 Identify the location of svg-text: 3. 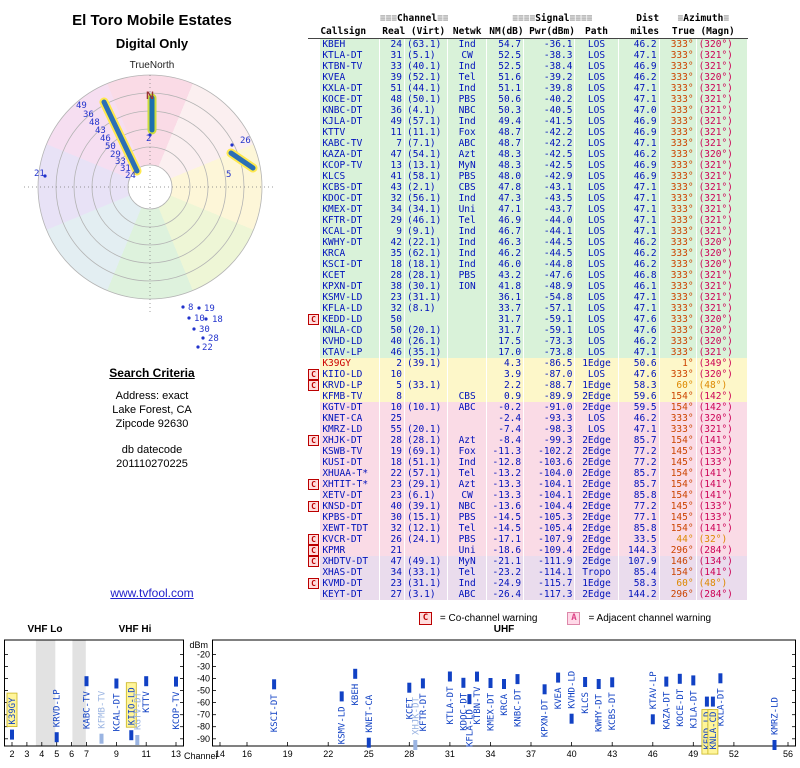
(26, 754).